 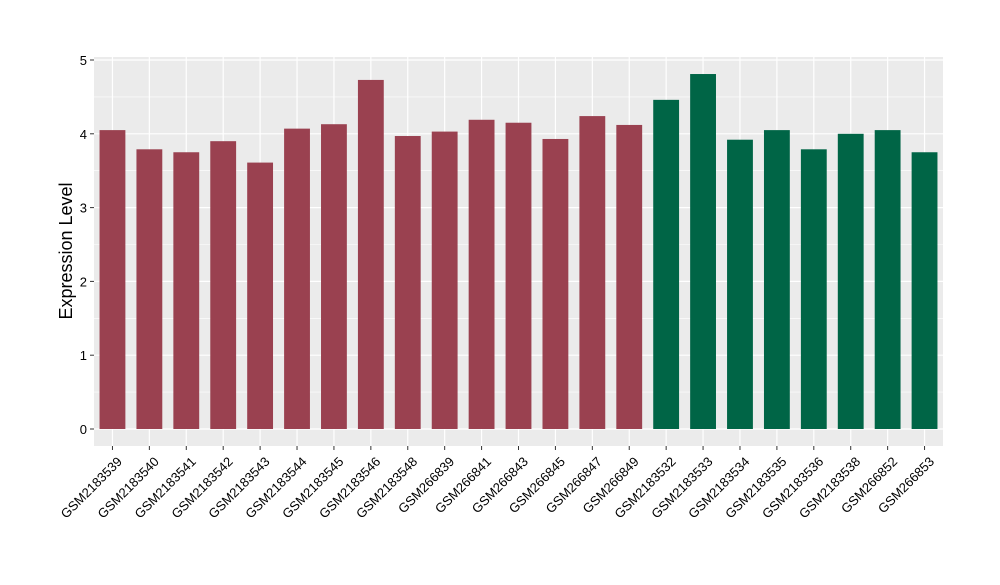 What do you see at coordinates (83, 134) in the screenshot?
I see `y-tick-label: 4` at bounding box center [83, 134].